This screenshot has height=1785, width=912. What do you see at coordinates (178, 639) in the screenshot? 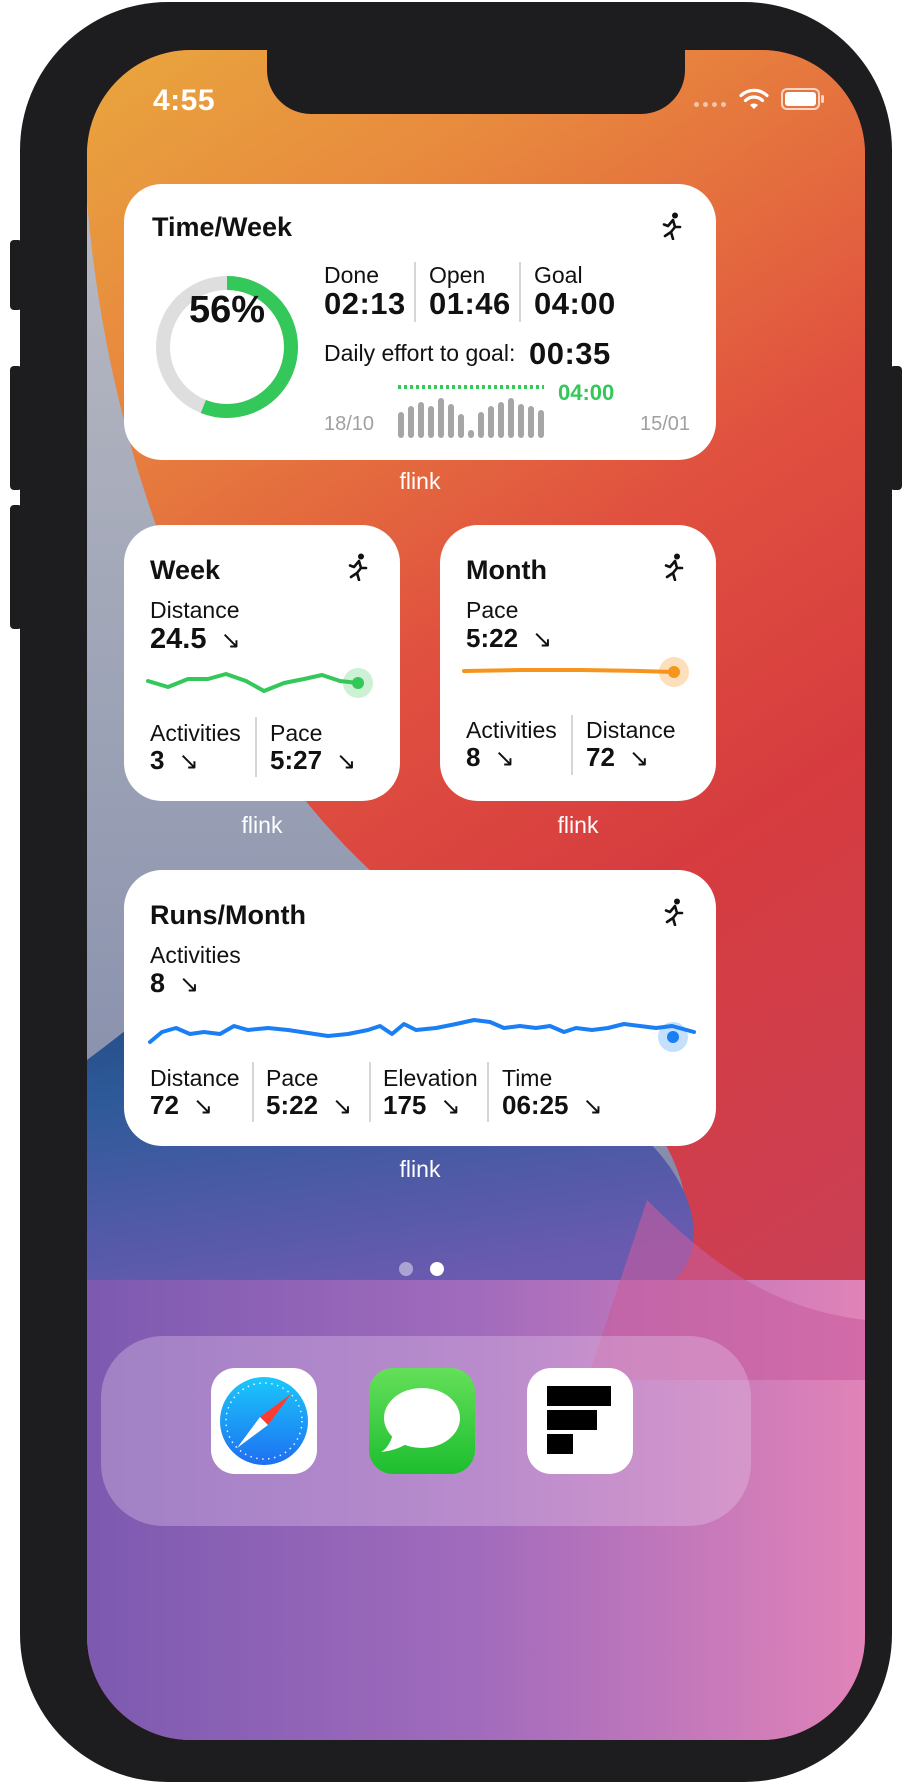
I see `distance-number: 24.5` at bounding box center [178, 639].